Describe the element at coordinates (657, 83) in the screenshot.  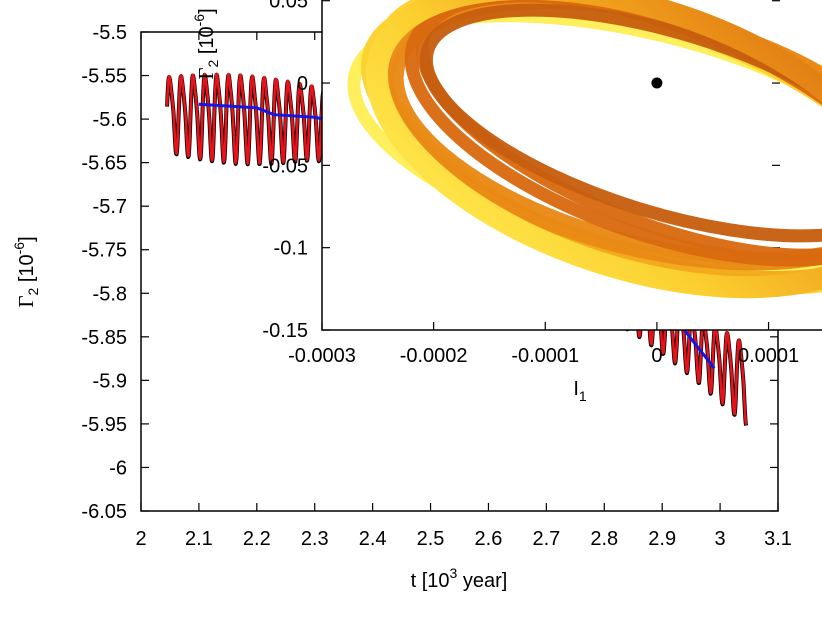
I see `inset-marker-point` at that location.